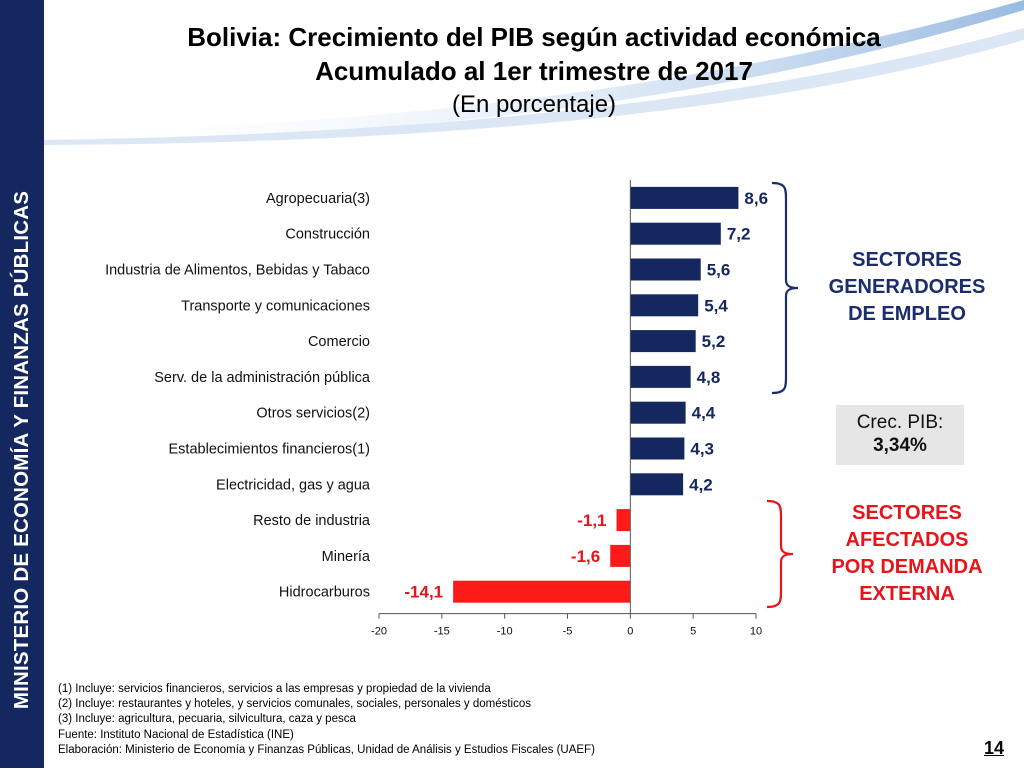 Image resolution: width=1024 pixels, height=770 pixels. What do you see at coordinates (756, 632) in the screenshot?
I see `x-tick-label-6: 10` at bounding box center [756, 632].